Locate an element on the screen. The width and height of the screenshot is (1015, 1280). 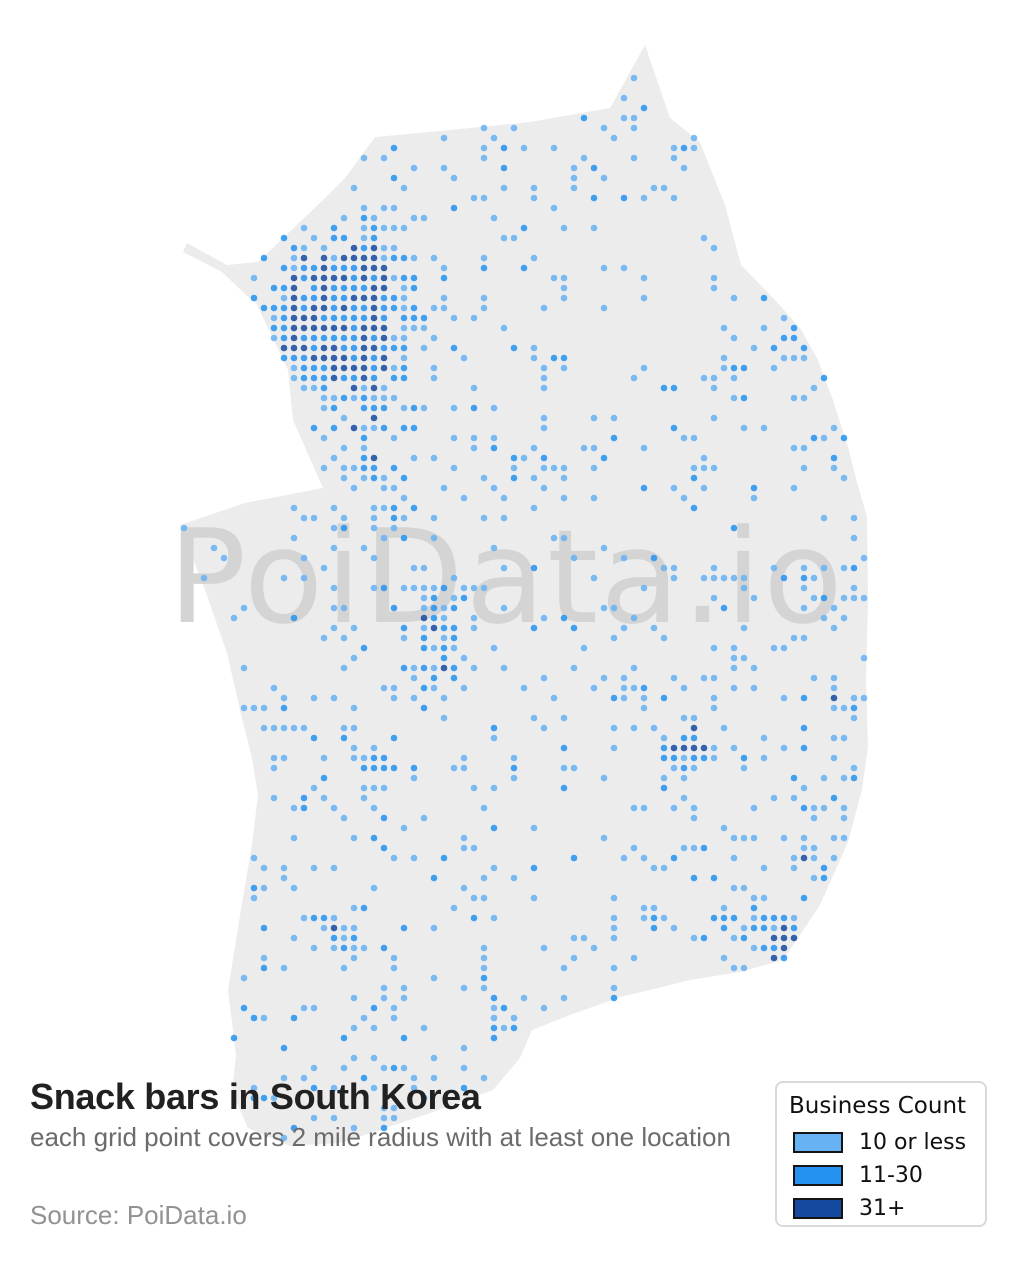
legend-row-mid: 11-30 is located at coordinates (882, 1175).